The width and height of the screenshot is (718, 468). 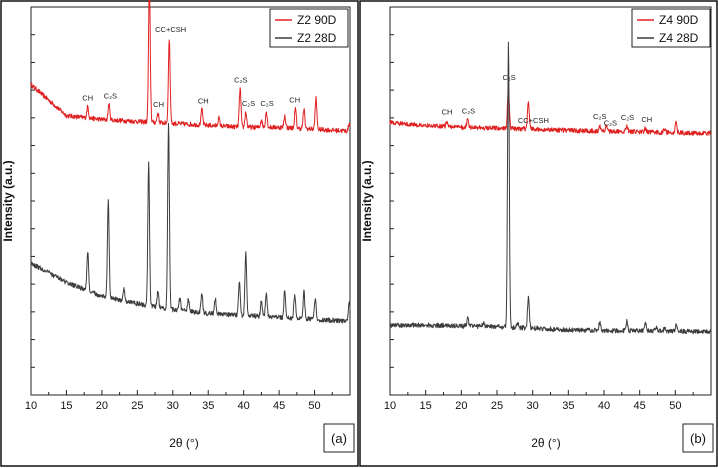 I want to click on series-line-z2-90d, so click(x=190, y=67).